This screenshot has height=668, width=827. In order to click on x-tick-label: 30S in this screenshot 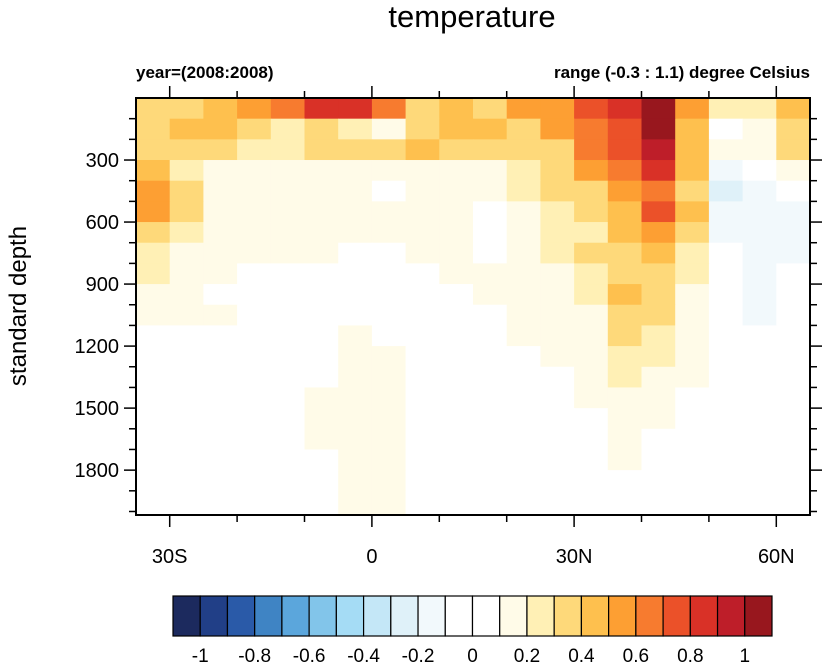, I will do `click(170, 557)`.